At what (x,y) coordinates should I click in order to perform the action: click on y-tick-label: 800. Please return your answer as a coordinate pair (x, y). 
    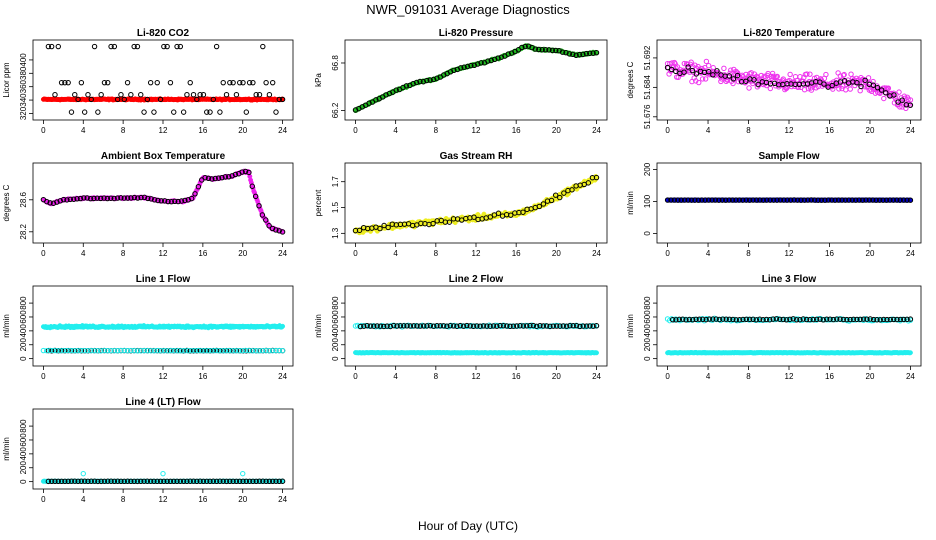
    Looking at the image, I should click on (335, 303).